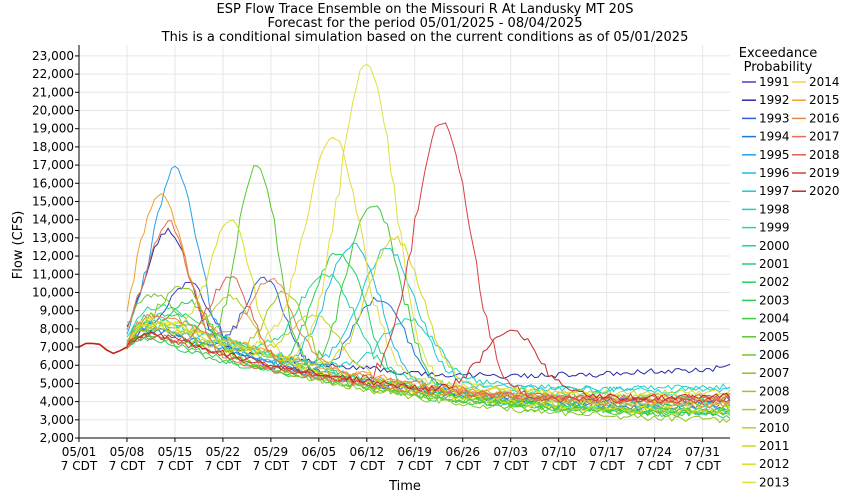 The width and height of the screenshot is (850, 500). What do you see at coordinates (824, 173) in the screenshot?
I see `legend-label: 2019` at bounding box center [824, 173].